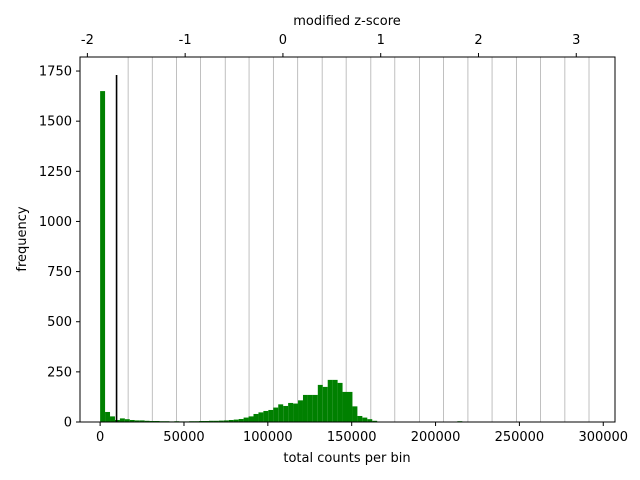 The image size is (640, 480). What do you see at coordinates (22, 239) in the screenshot?
I see `y-axis-title: frequency` at bounding box center [22, 239].